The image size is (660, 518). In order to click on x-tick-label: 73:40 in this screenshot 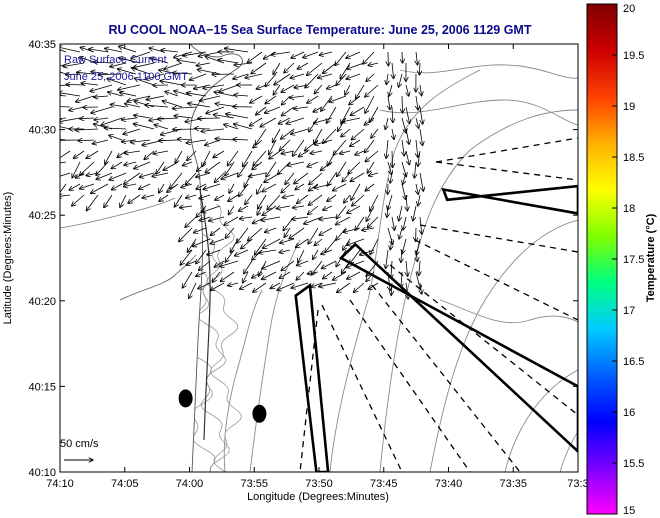, I will do `click(449, 484)`.